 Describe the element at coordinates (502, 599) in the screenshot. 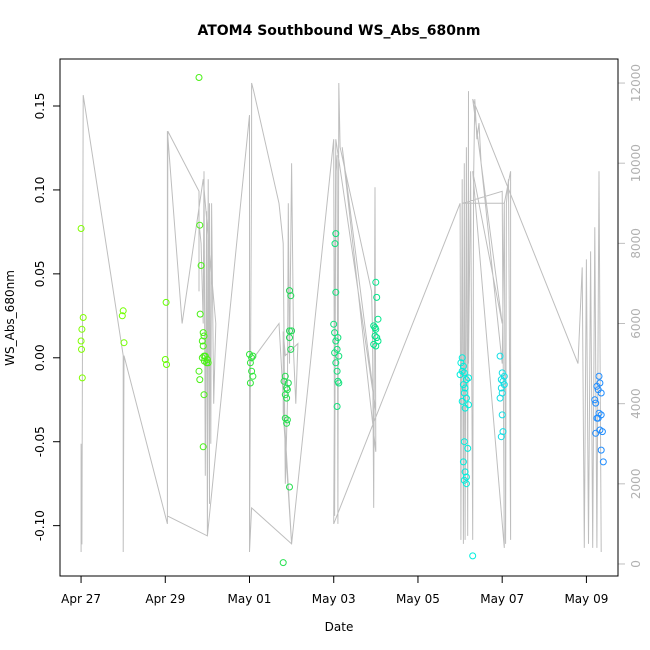

I see `x-tick-label: May 07` at that location.